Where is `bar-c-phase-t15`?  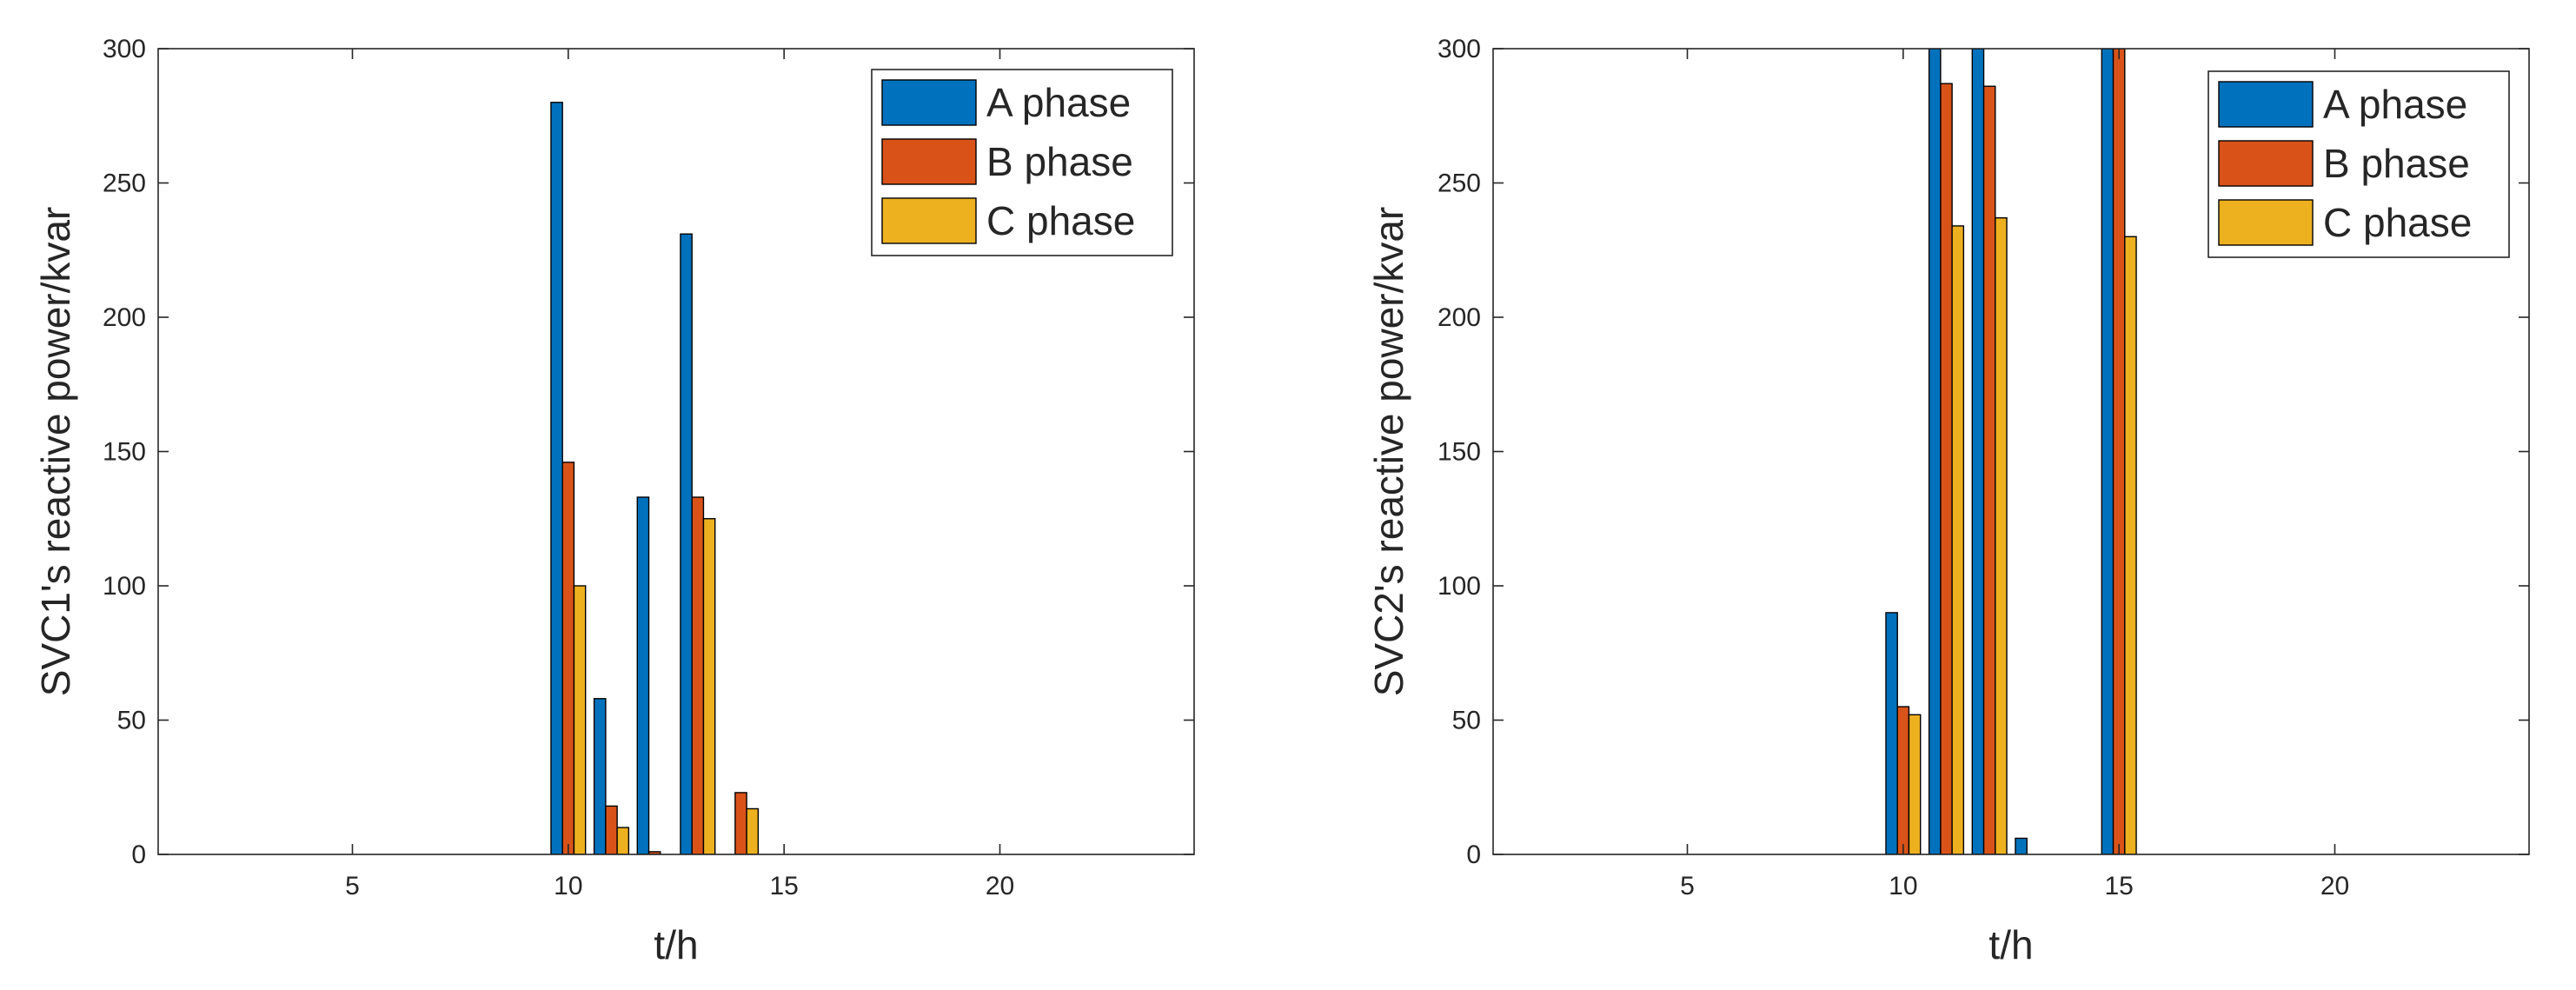
bar-c-phase-t15 is located at coordinates (2130, 545).